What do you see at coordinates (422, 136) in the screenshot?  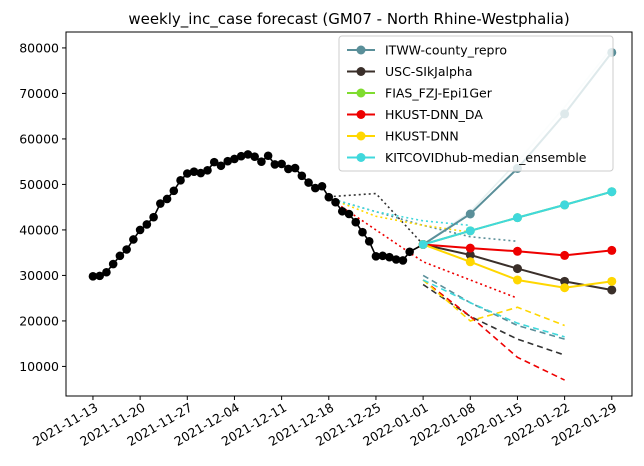 I see `legend-label: HKUST-DNN` at bounding box center [422, 136].